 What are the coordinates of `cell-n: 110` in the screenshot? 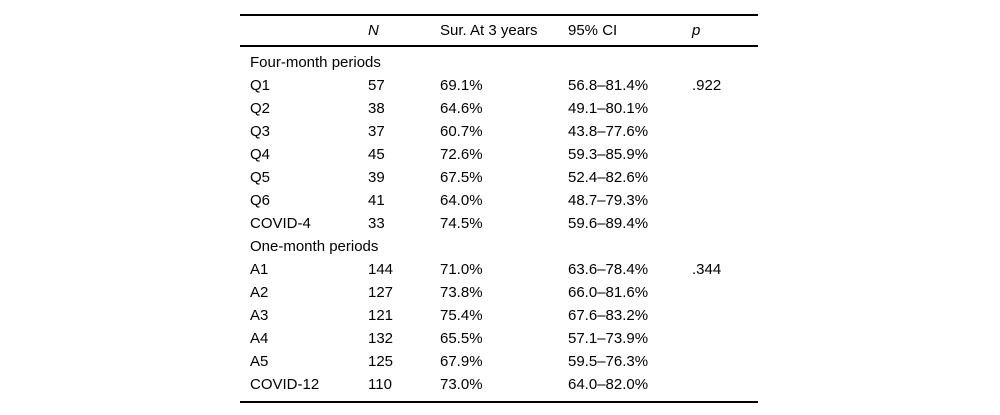 It's located at (380, 384).